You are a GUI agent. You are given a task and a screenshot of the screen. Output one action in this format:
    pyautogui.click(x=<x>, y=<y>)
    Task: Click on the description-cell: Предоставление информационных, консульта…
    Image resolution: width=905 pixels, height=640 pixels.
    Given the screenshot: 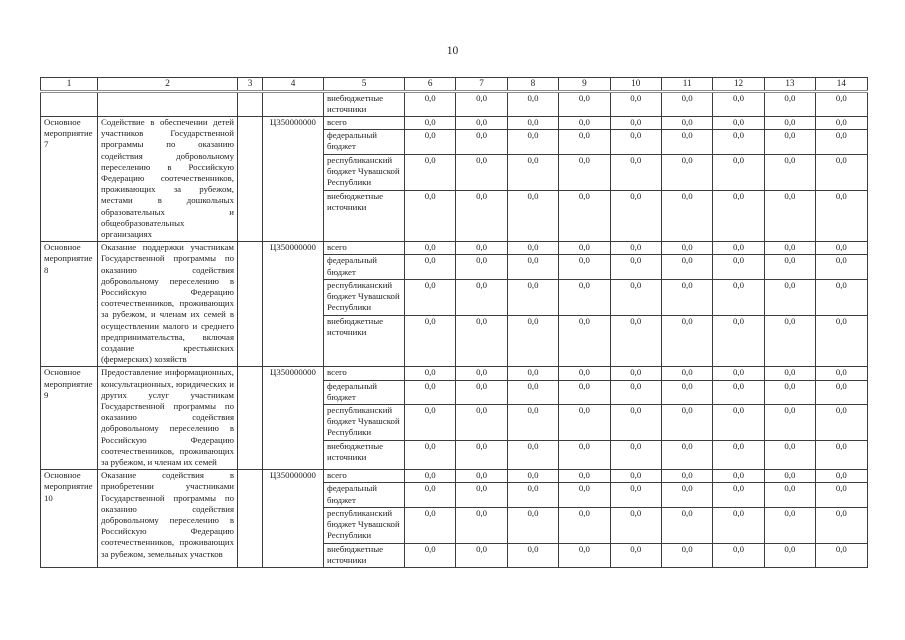 What is the action you would take?
    pyautogui.click(x=167, y=418)
    